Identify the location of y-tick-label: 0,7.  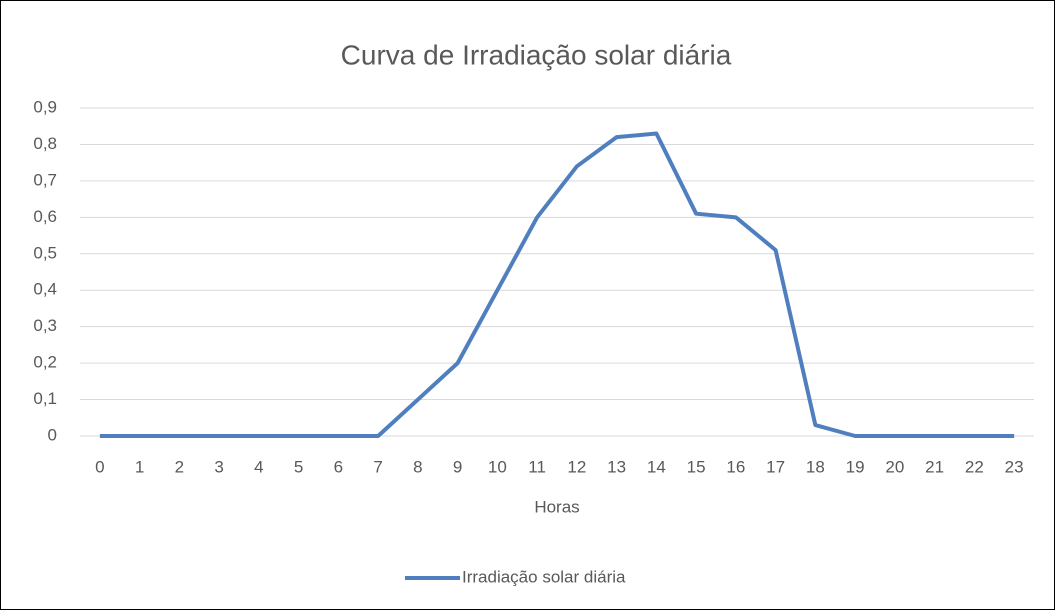
(45, 179).